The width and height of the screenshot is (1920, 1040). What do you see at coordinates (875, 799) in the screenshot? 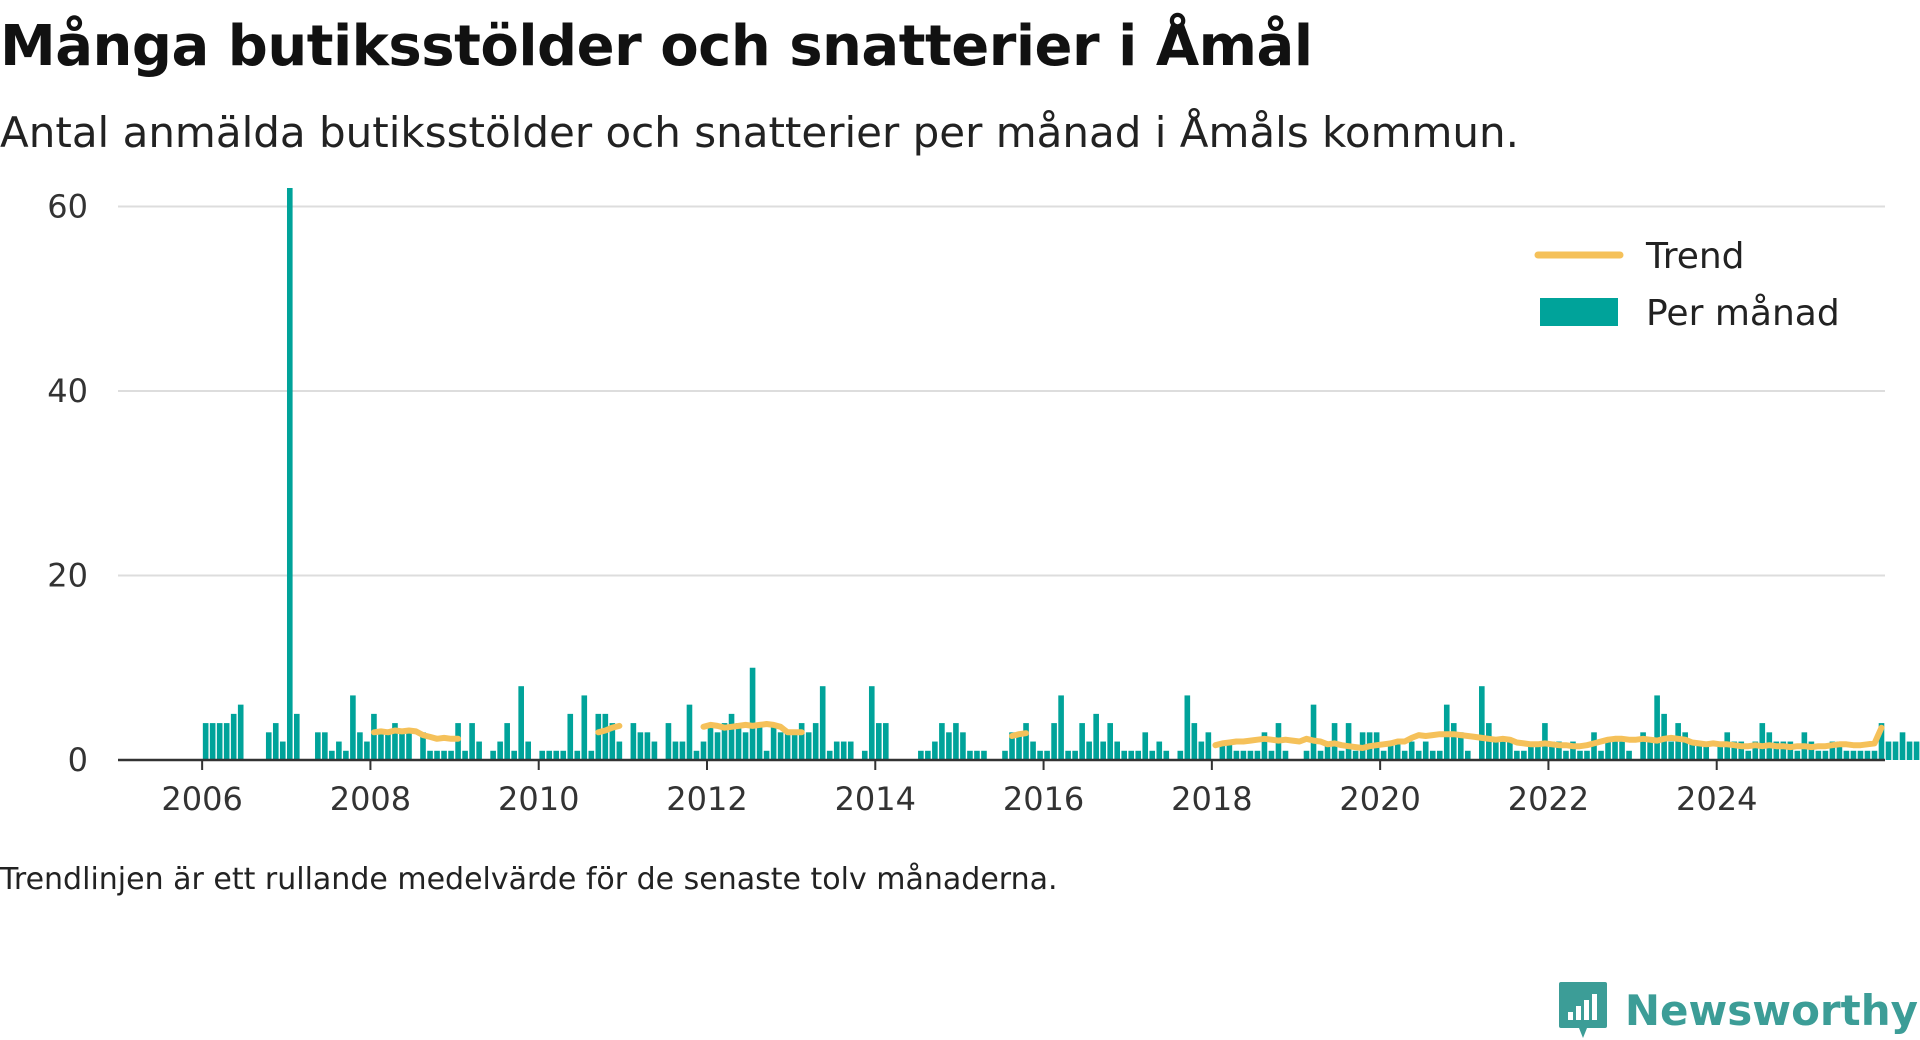
I see `x-tick-label: 2014` at bounding box center [875, 799].